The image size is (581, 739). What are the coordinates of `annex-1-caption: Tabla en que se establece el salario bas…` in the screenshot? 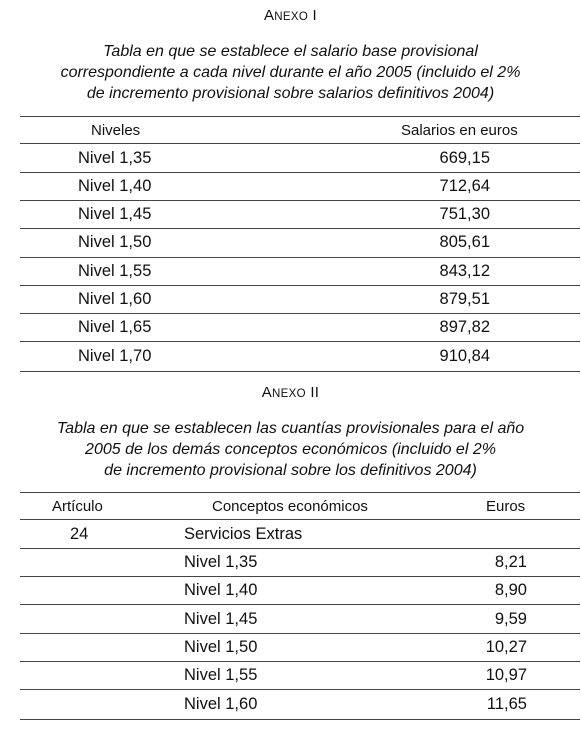 It's located at (290, 72).